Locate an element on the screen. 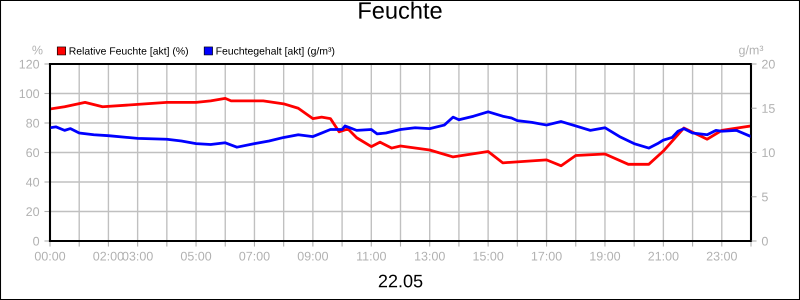 This screenshot has height=300, width=800. x-tick-label: 17:00 is located at coordinates (547, 256).